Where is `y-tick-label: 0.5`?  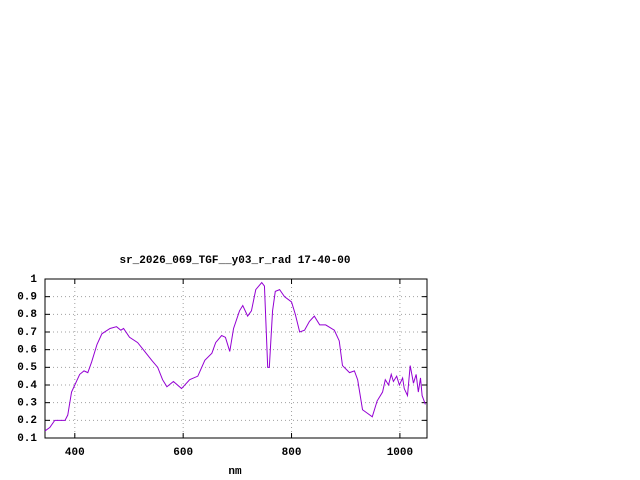
y-tick-label: 0.5 is located at coordinates (27, 368).